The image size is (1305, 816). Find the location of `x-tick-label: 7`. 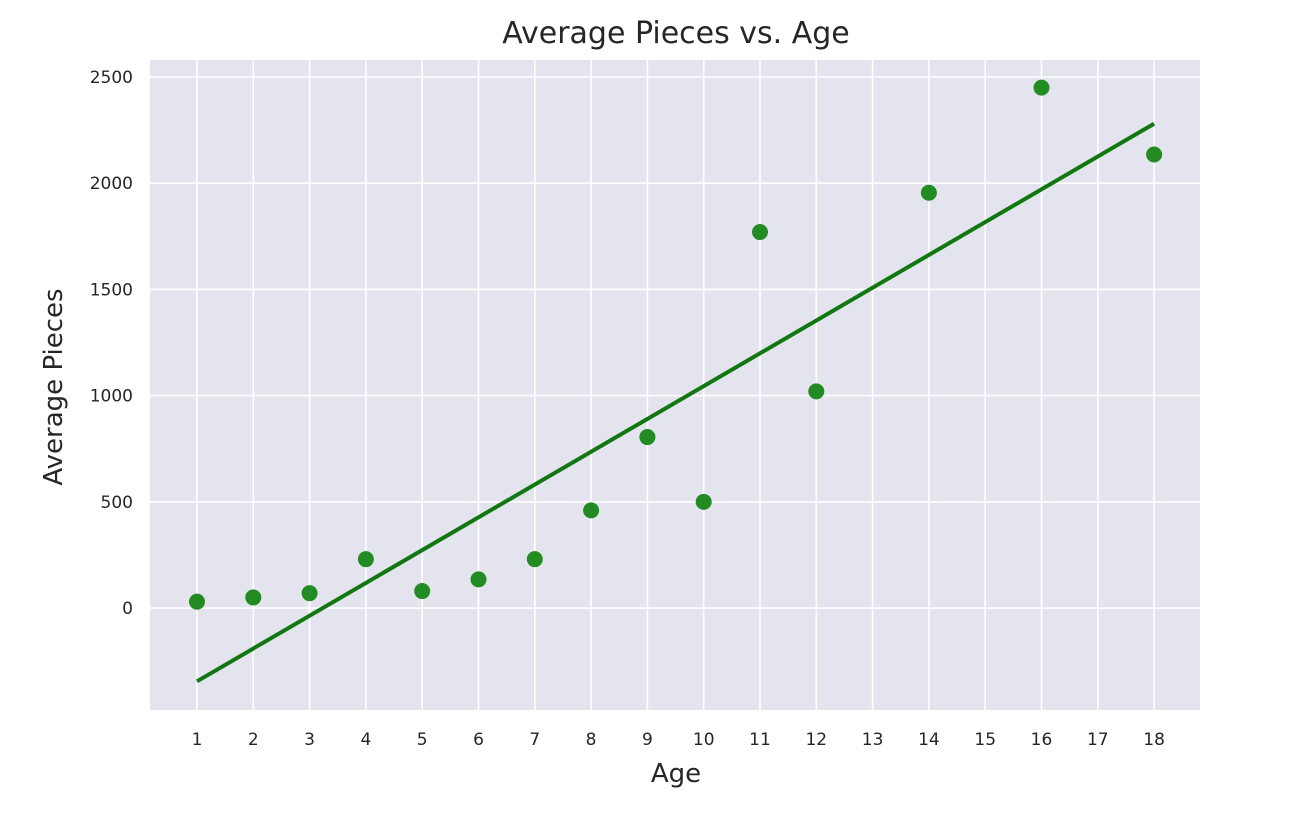

x-tick-label: 7 is located at coordinates (534, 740).